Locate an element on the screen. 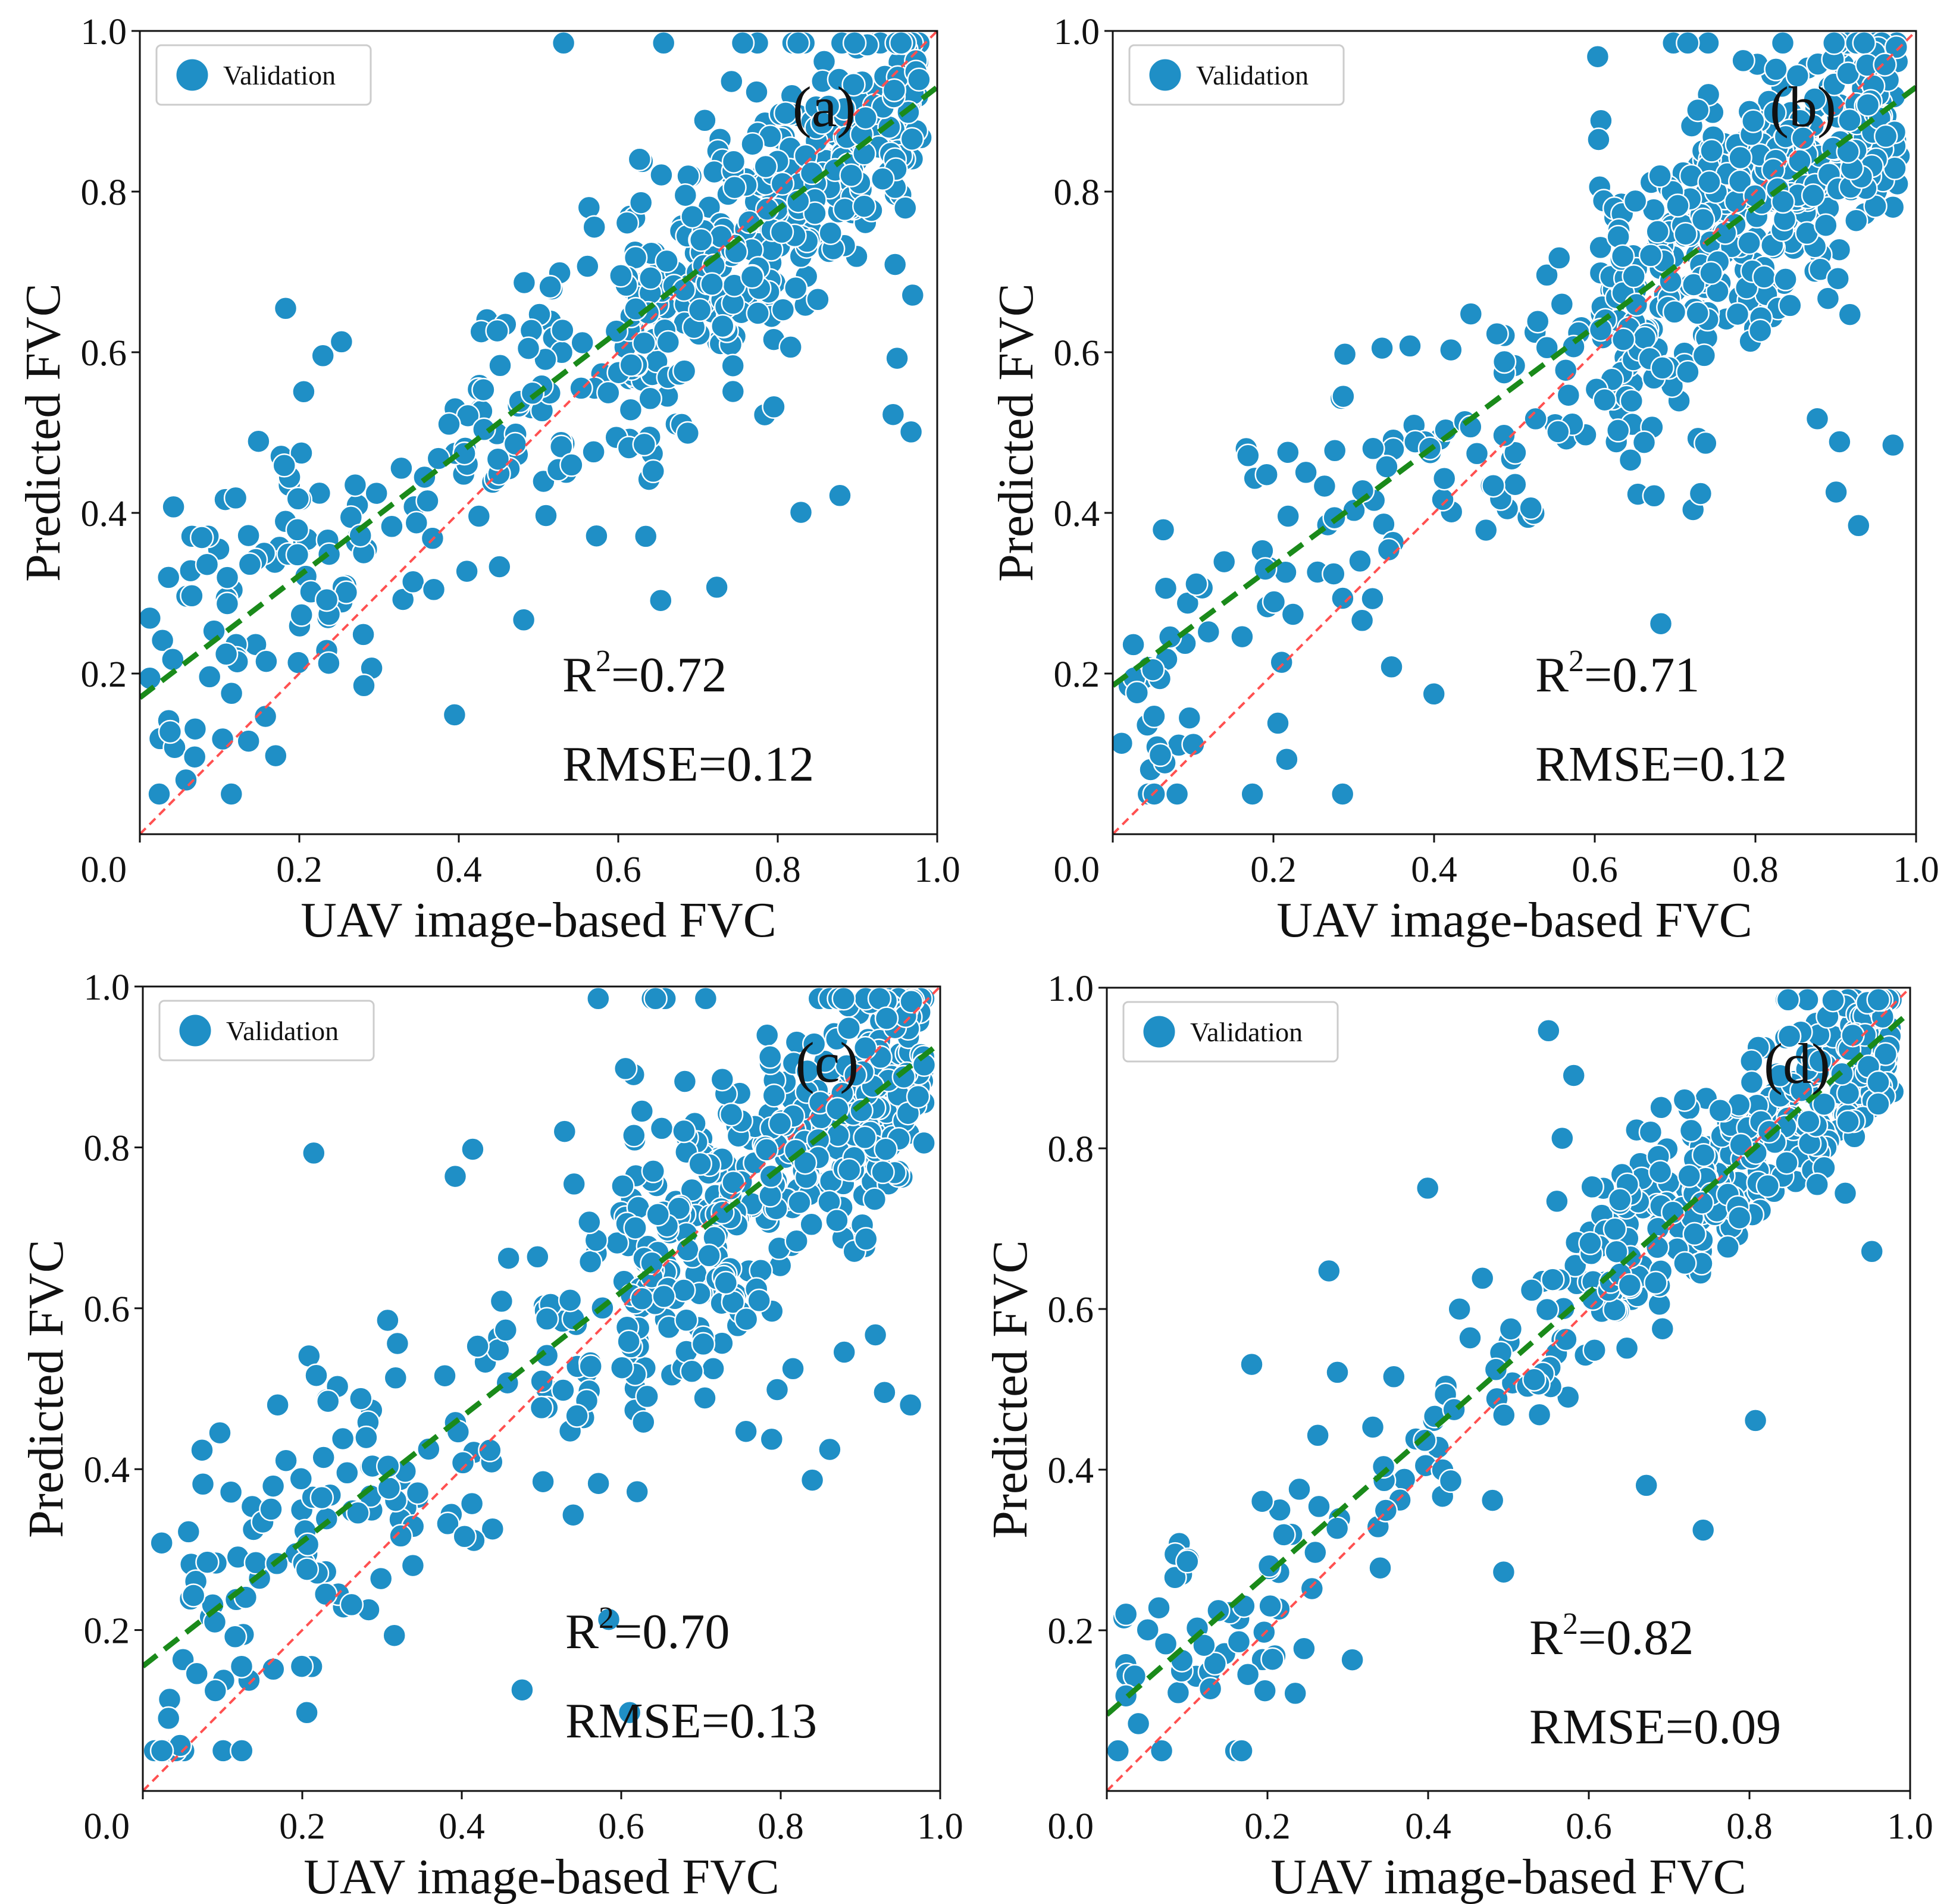 The image size is (1950, 1904). r2-letter: R is located at coordinates (1552, 675).